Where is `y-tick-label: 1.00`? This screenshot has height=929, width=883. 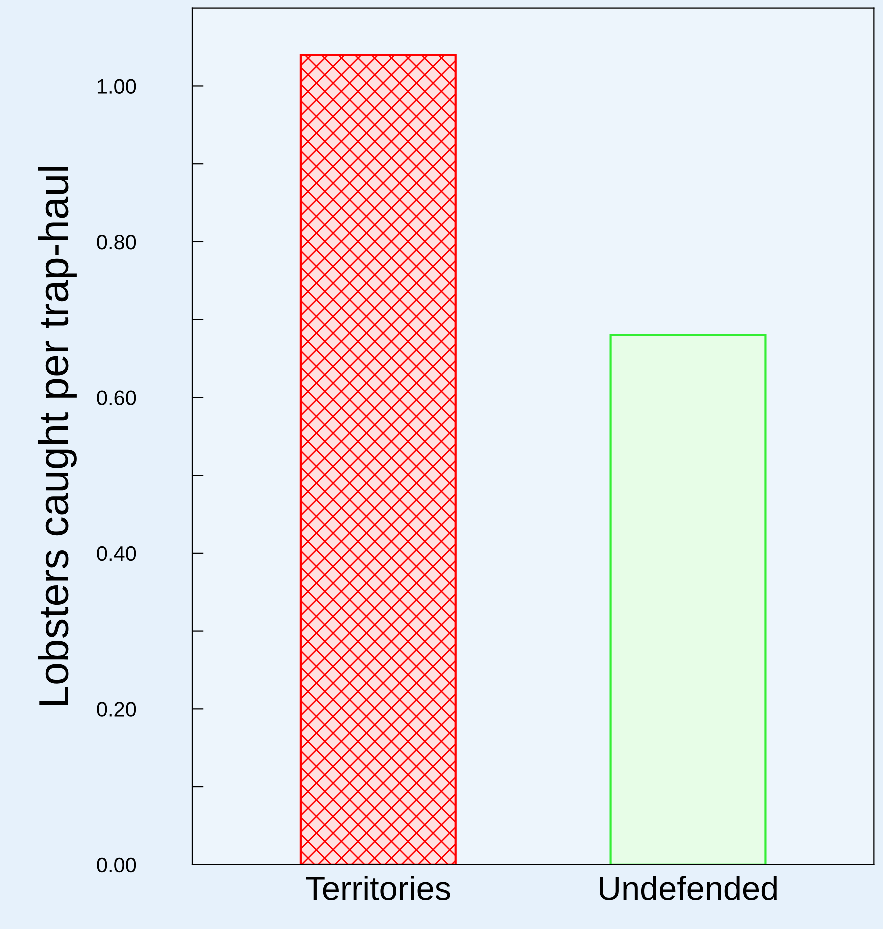
y-tick-label: 1.00 is located at coordinates (117, 86).